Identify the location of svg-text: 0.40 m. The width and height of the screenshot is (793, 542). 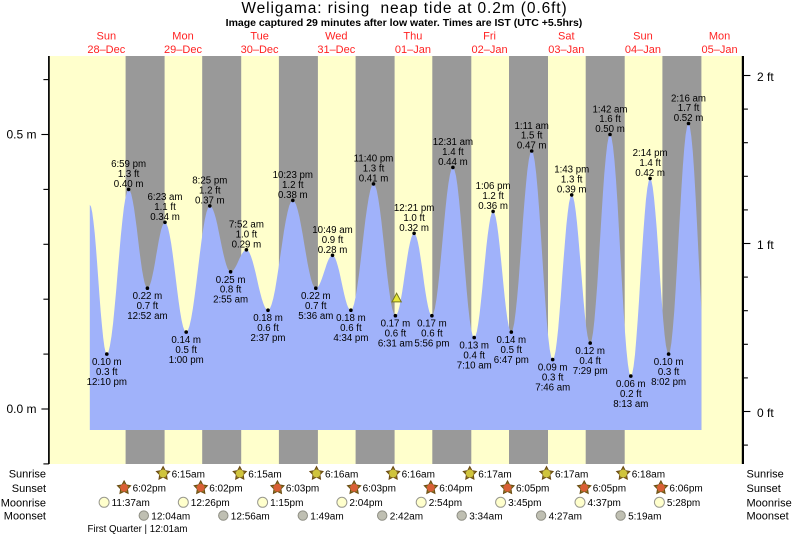
(129, 184).